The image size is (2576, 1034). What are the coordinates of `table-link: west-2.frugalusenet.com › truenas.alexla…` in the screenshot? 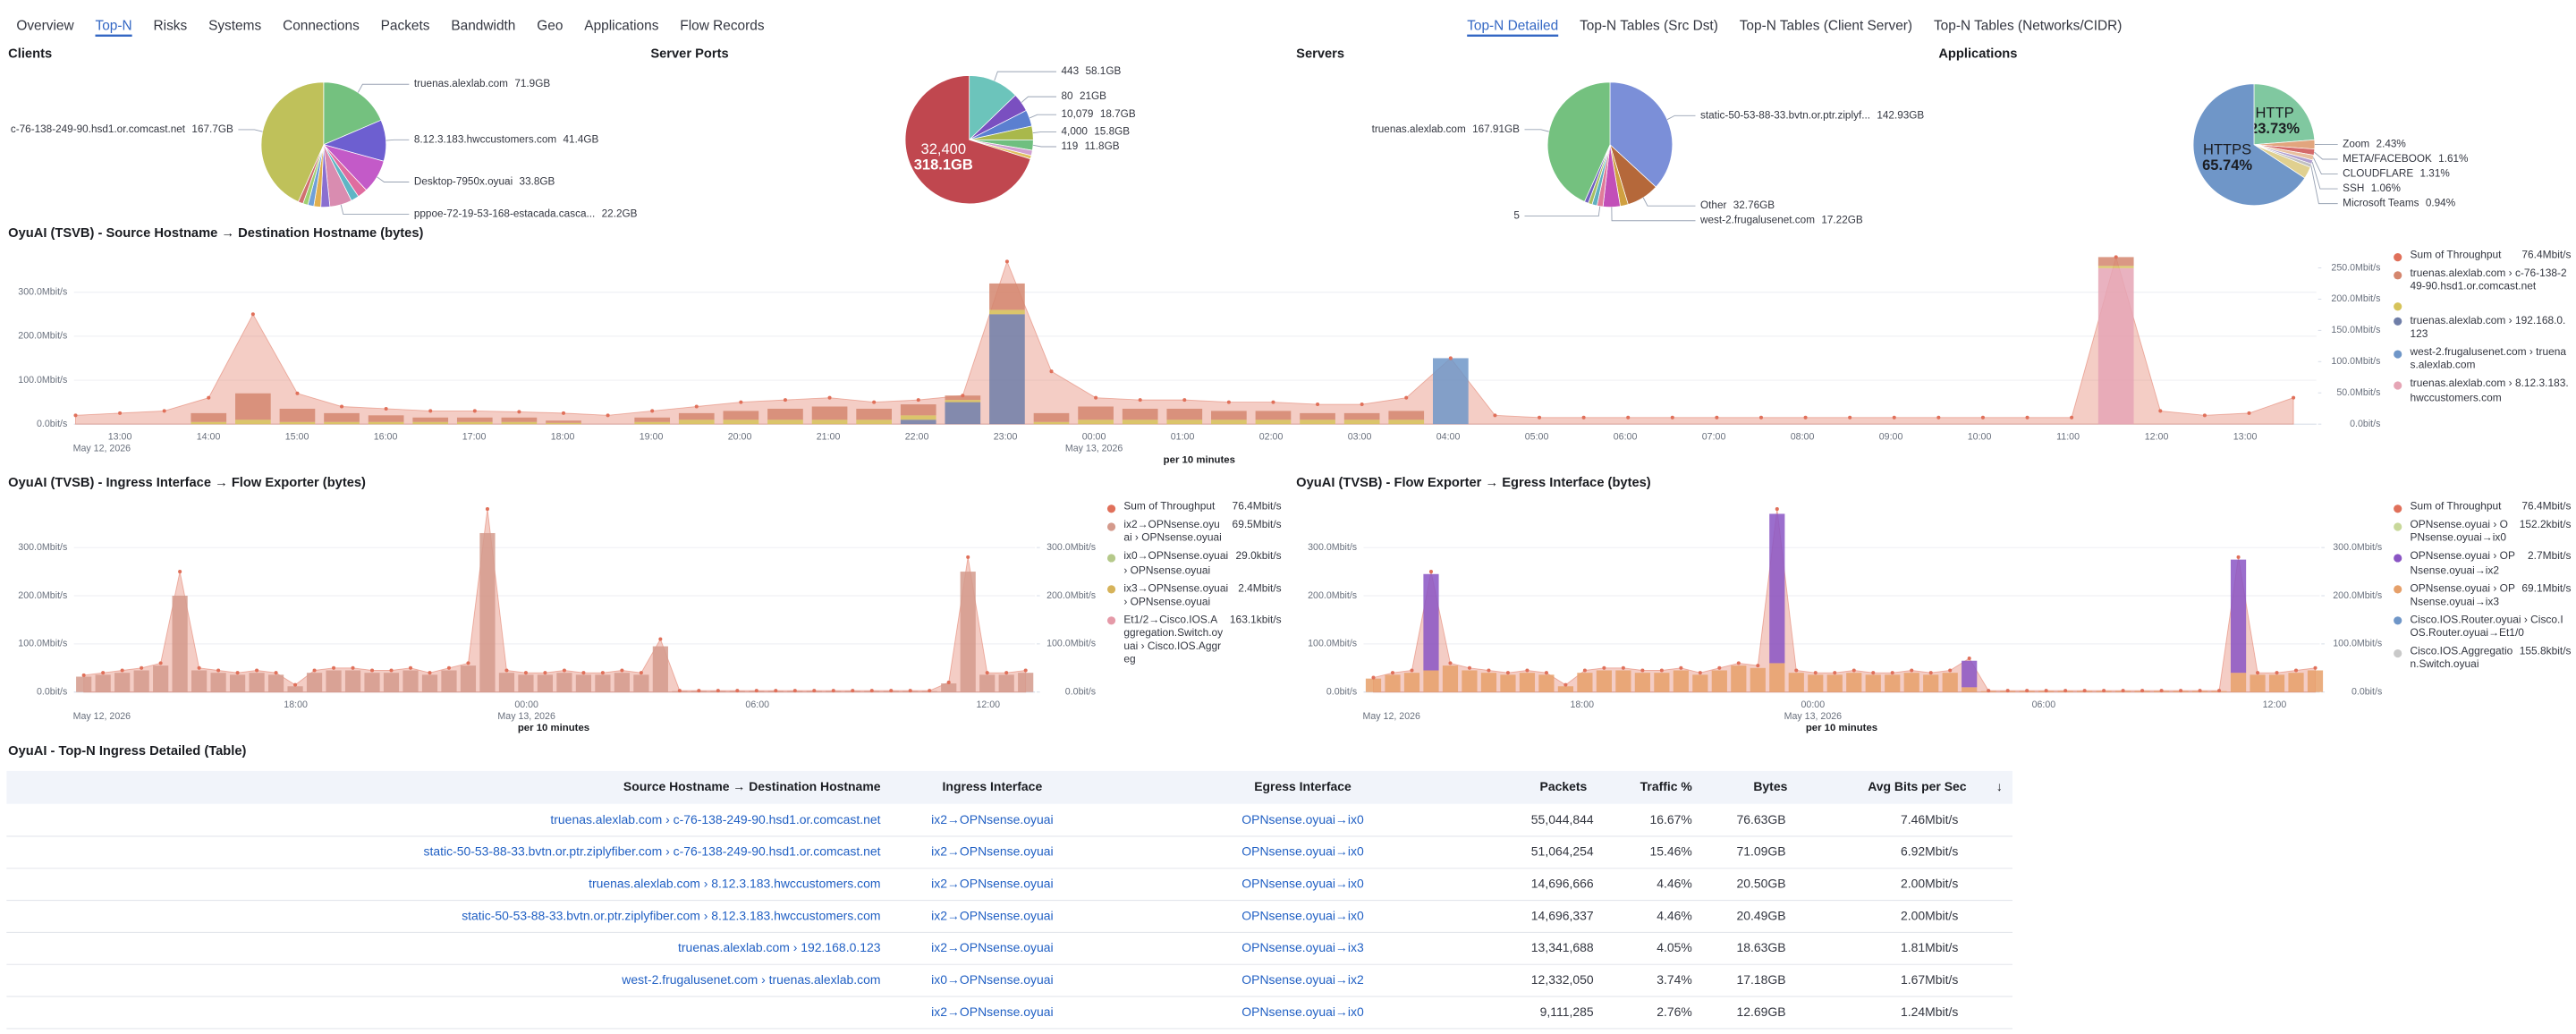 It's located at (750, 980).